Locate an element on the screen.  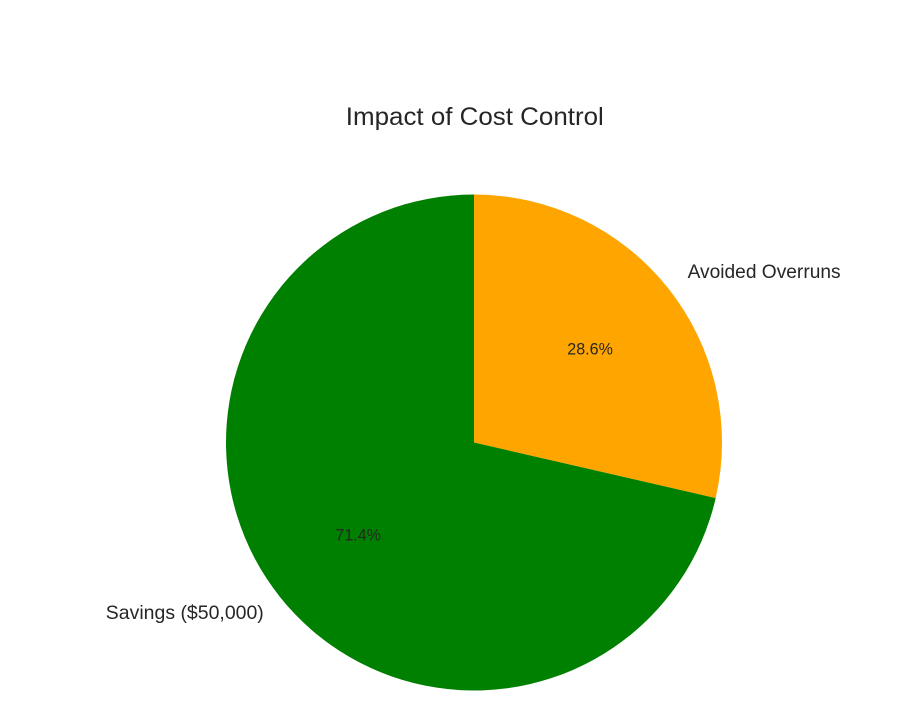
svg-text: Impact of Cost Control is located at coordinates (475, 117).